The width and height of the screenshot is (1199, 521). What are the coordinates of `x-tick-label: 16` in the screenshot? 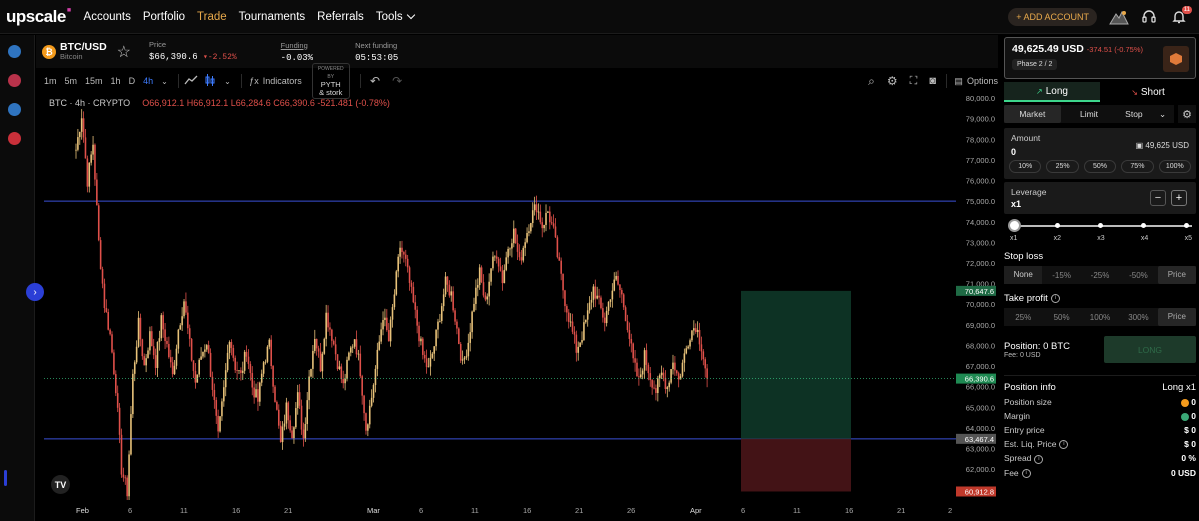 It's located at (849, 510).